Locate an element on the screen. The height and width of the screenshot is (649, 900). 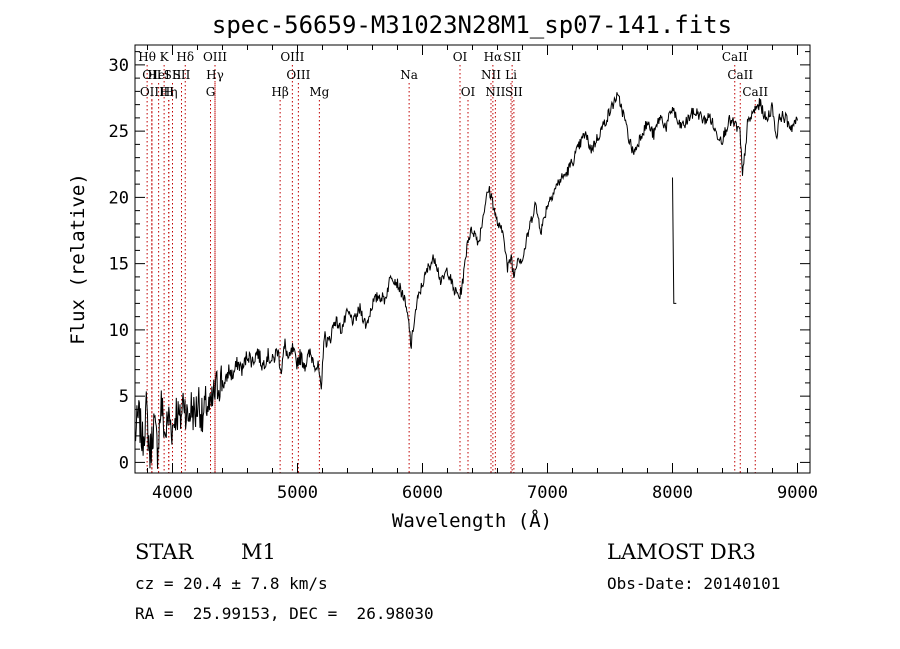
y-tick-label-0: 0 is located at coordinates (124, 463).